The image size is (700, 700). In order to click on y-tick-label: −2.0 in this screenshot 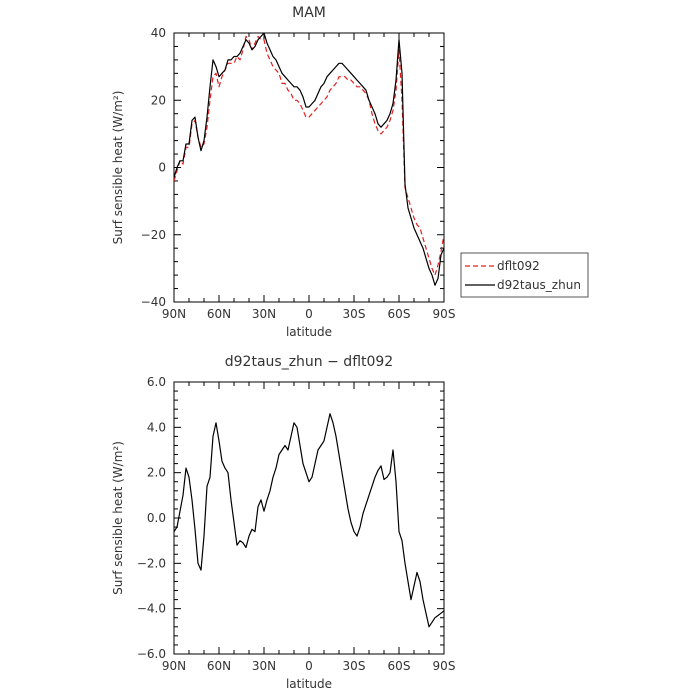, I will do `click(151, 563)`.